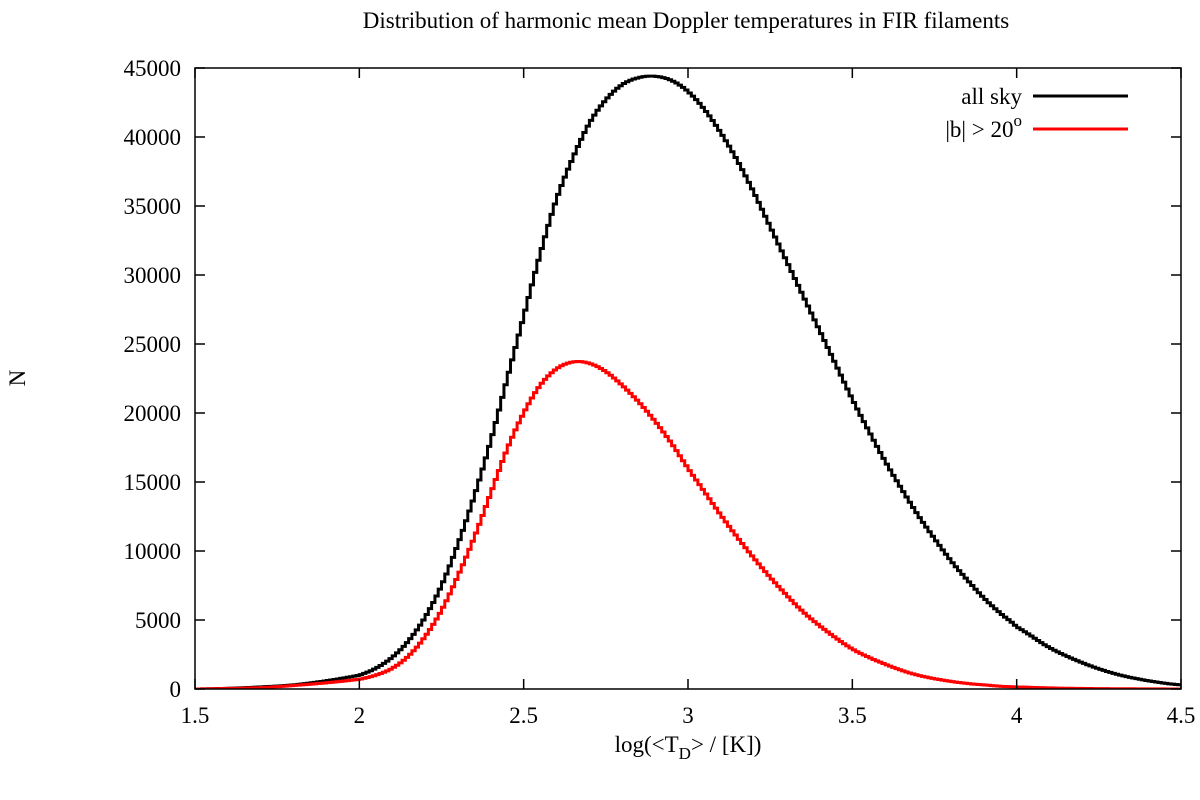  What do you see at coordinates (176, 689) in the screenshot?
I see `y-tick-label: 0` at bounding box center [176, 689].